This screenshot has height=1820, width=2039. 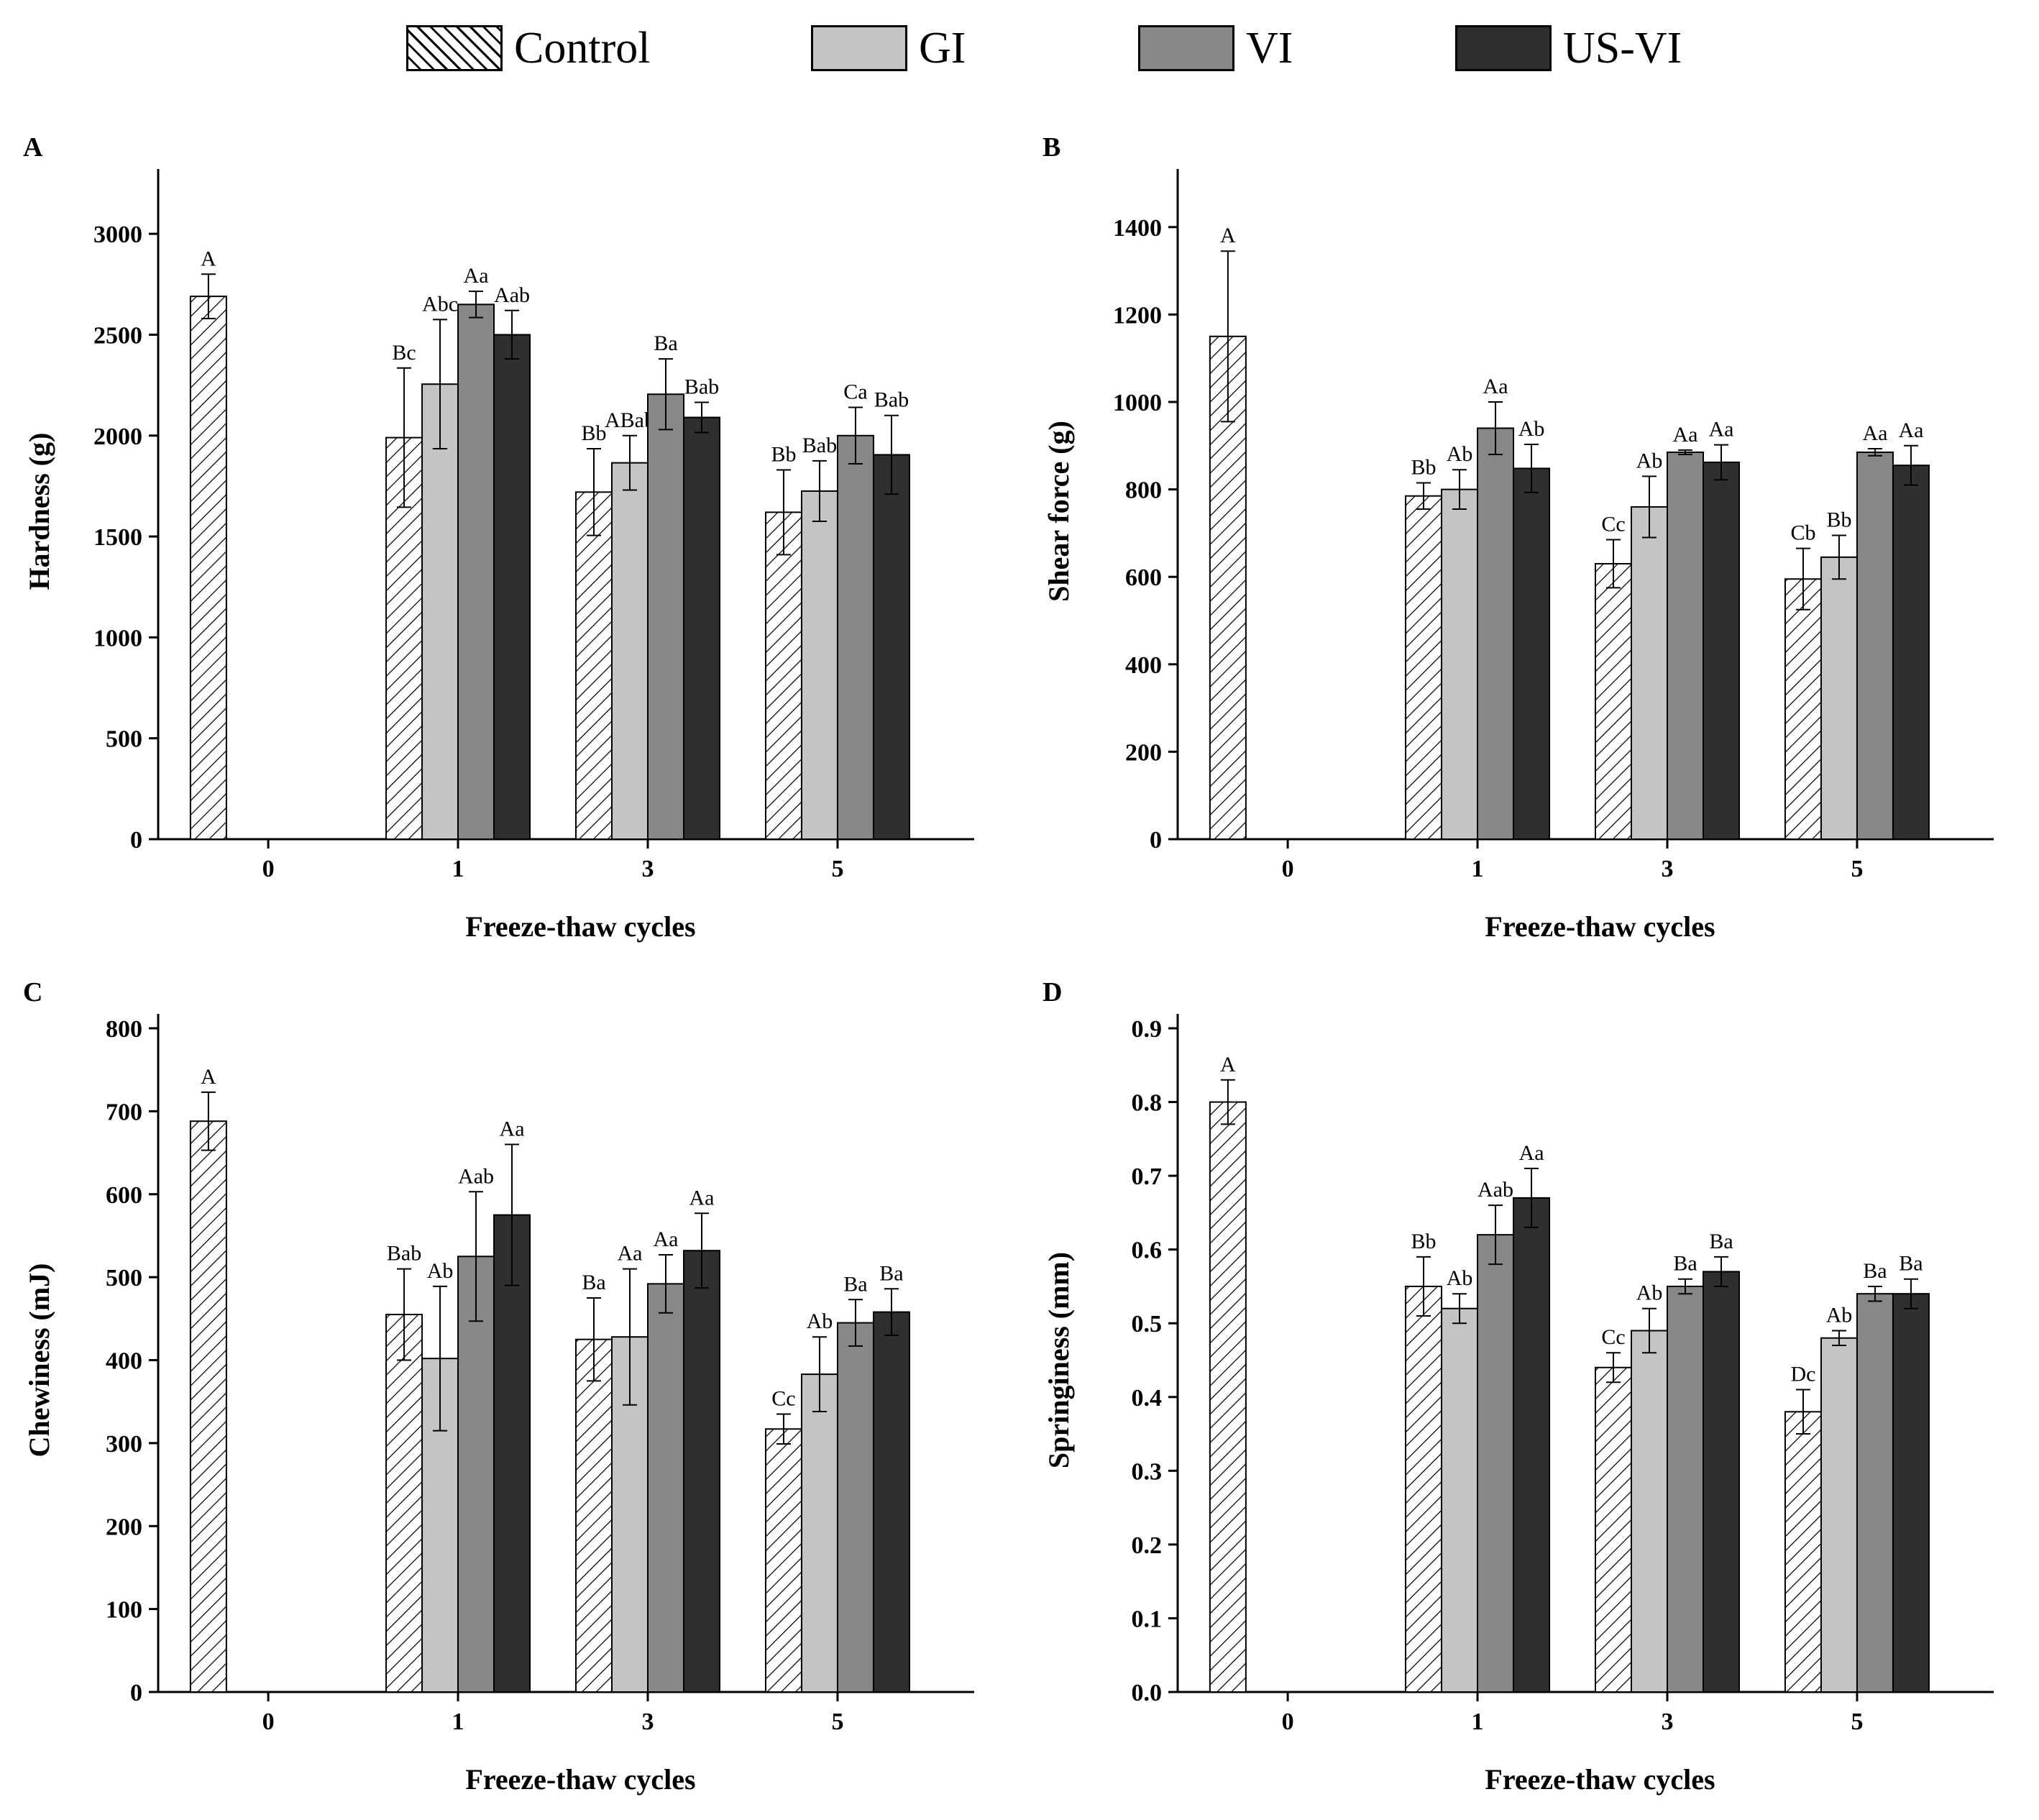 What do you see at coordinates (1148, 1251) in the screenshot?
I see `panel-d-y-tick-label: 0.6` at bounding box center [1148, 1251].